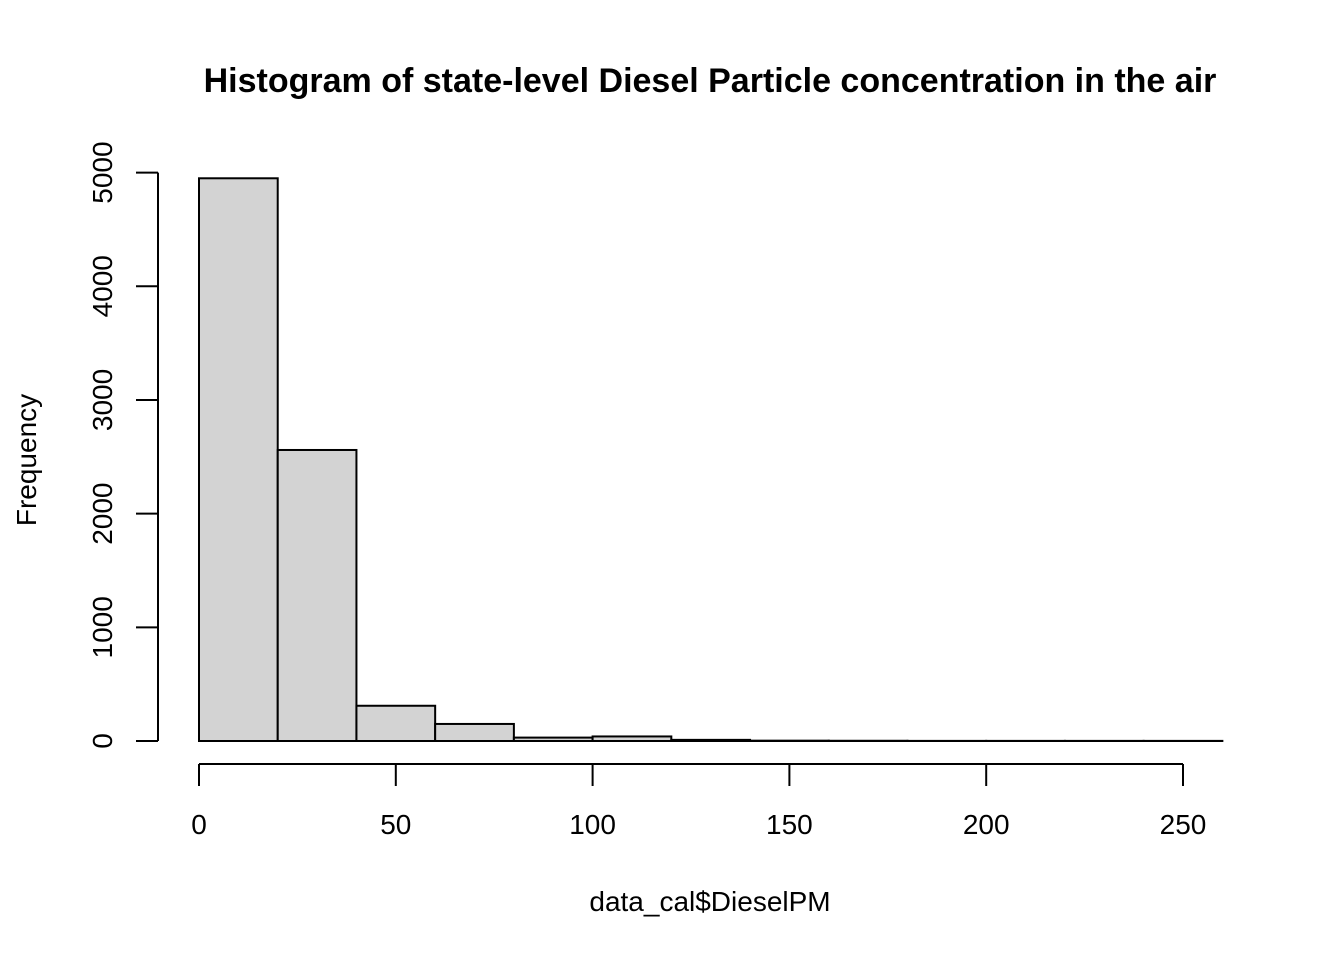 This screenshot has width=1344, height=960. Describe the element at coordinates (986, 824) in the screenshot. I see `x-tick-label: 200` at that location.